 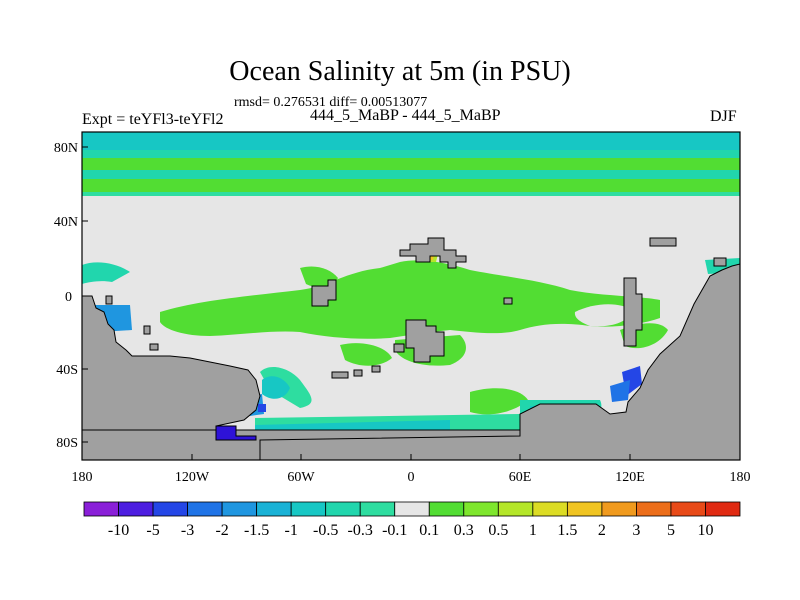 I want to click on lat-label-80n: 80N, so click(x=66, y=148).